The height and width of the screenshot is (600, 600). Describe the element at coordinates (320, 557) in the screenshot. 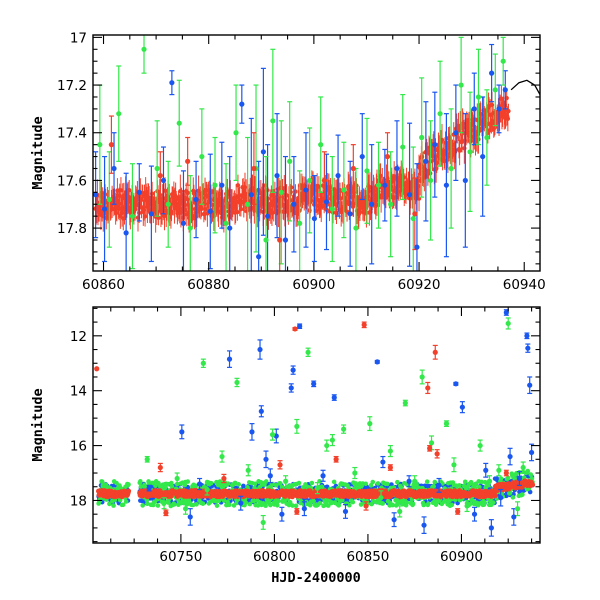

I see `bottom-x-tick-labels: 60750 60800 60850 60900` at that location.